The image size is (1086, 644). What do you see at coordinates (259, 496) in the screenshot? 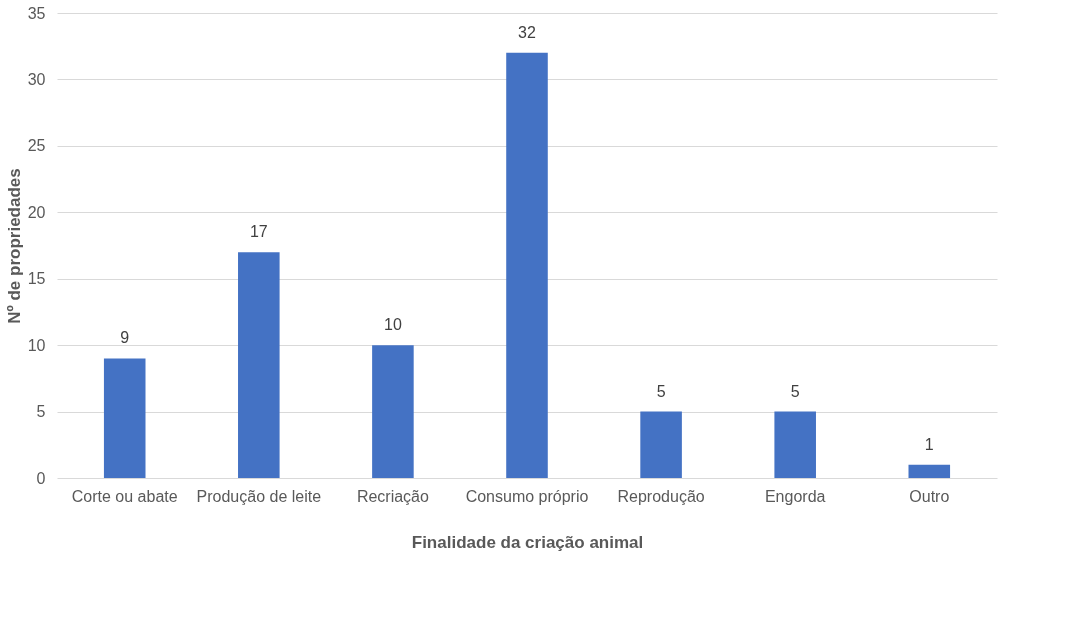
I see `x-tick-label: Produção de leite` at bounding box center [259, 496].